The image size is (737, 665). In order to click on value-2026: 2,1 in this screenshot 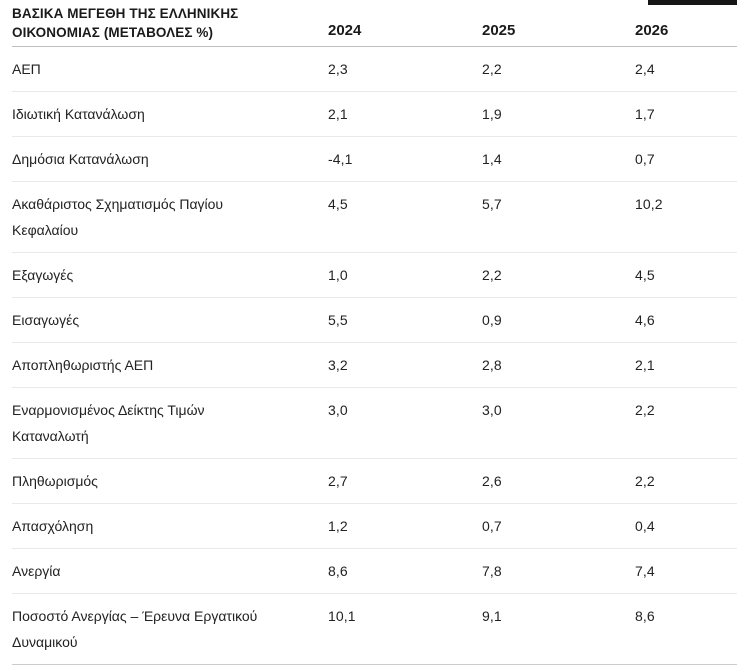, I will do `click(645, 365)`.